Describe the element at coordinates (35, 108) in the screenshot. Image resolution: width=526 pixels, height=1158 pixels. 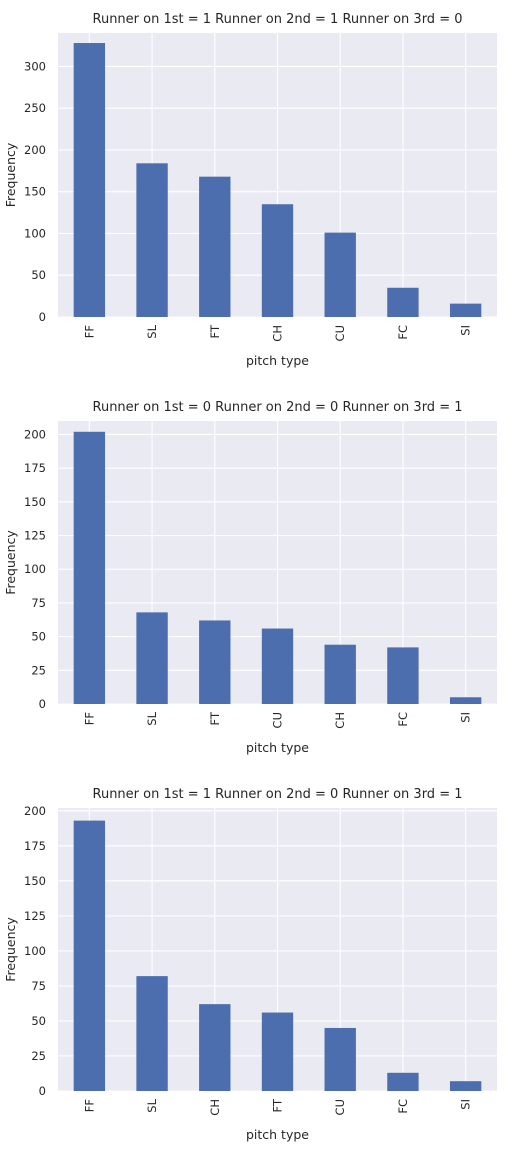
I see `y-tick-label: 250` at that location.